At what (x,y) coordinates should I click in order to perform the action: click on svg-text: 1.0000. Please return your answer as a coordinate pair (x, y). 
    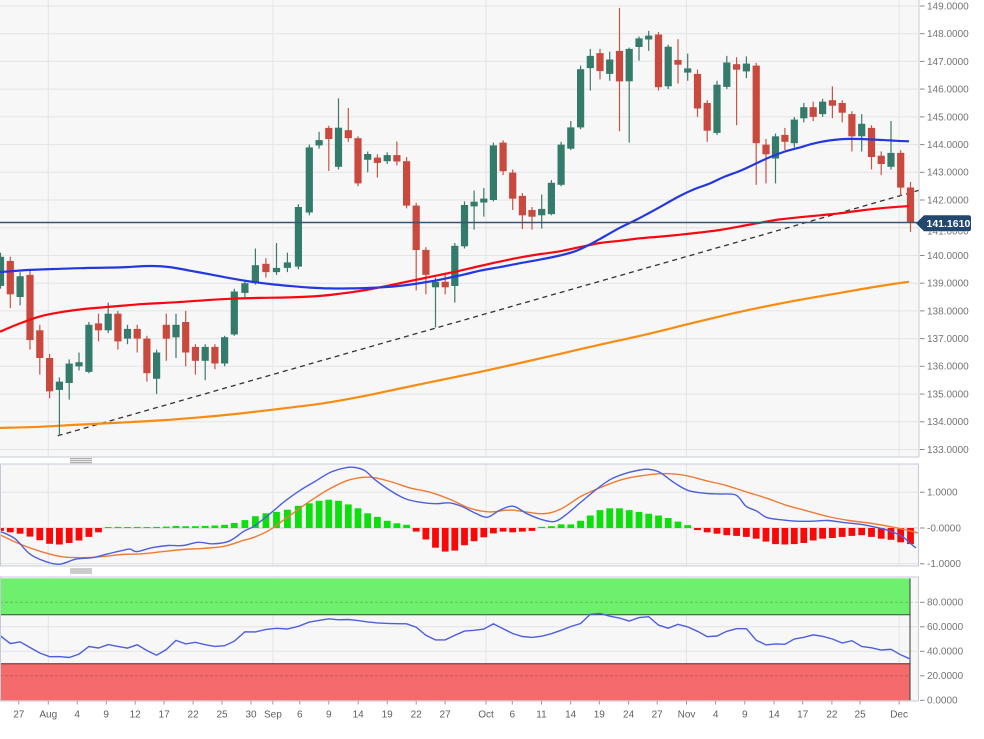
    Looking at the image, I should click on (942, 493).